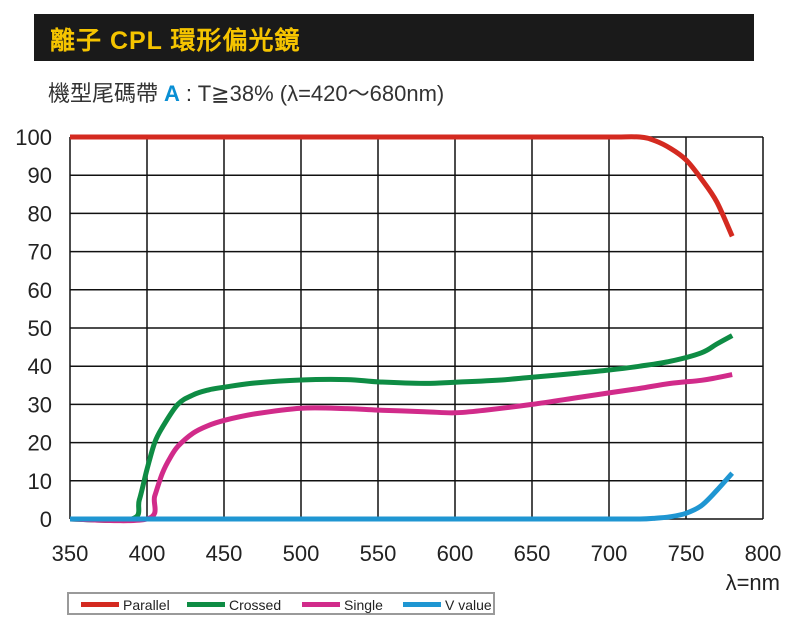 The image size is (795, 631). What do you see at coordinates (33, 137) in the screenshot?
I see `y-tick-label: 100` at bounding box center [33, 137].